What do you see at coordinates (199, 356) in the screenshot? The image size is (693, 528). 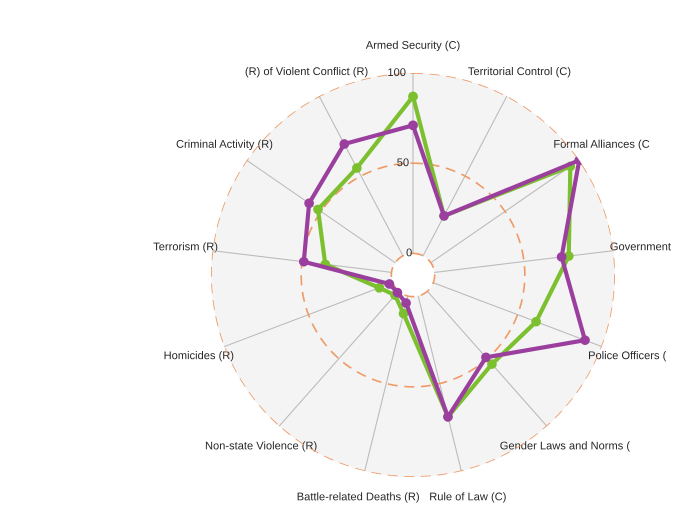 I see `spoke-label: Homicides (R)` at bounding box center [199, 356].